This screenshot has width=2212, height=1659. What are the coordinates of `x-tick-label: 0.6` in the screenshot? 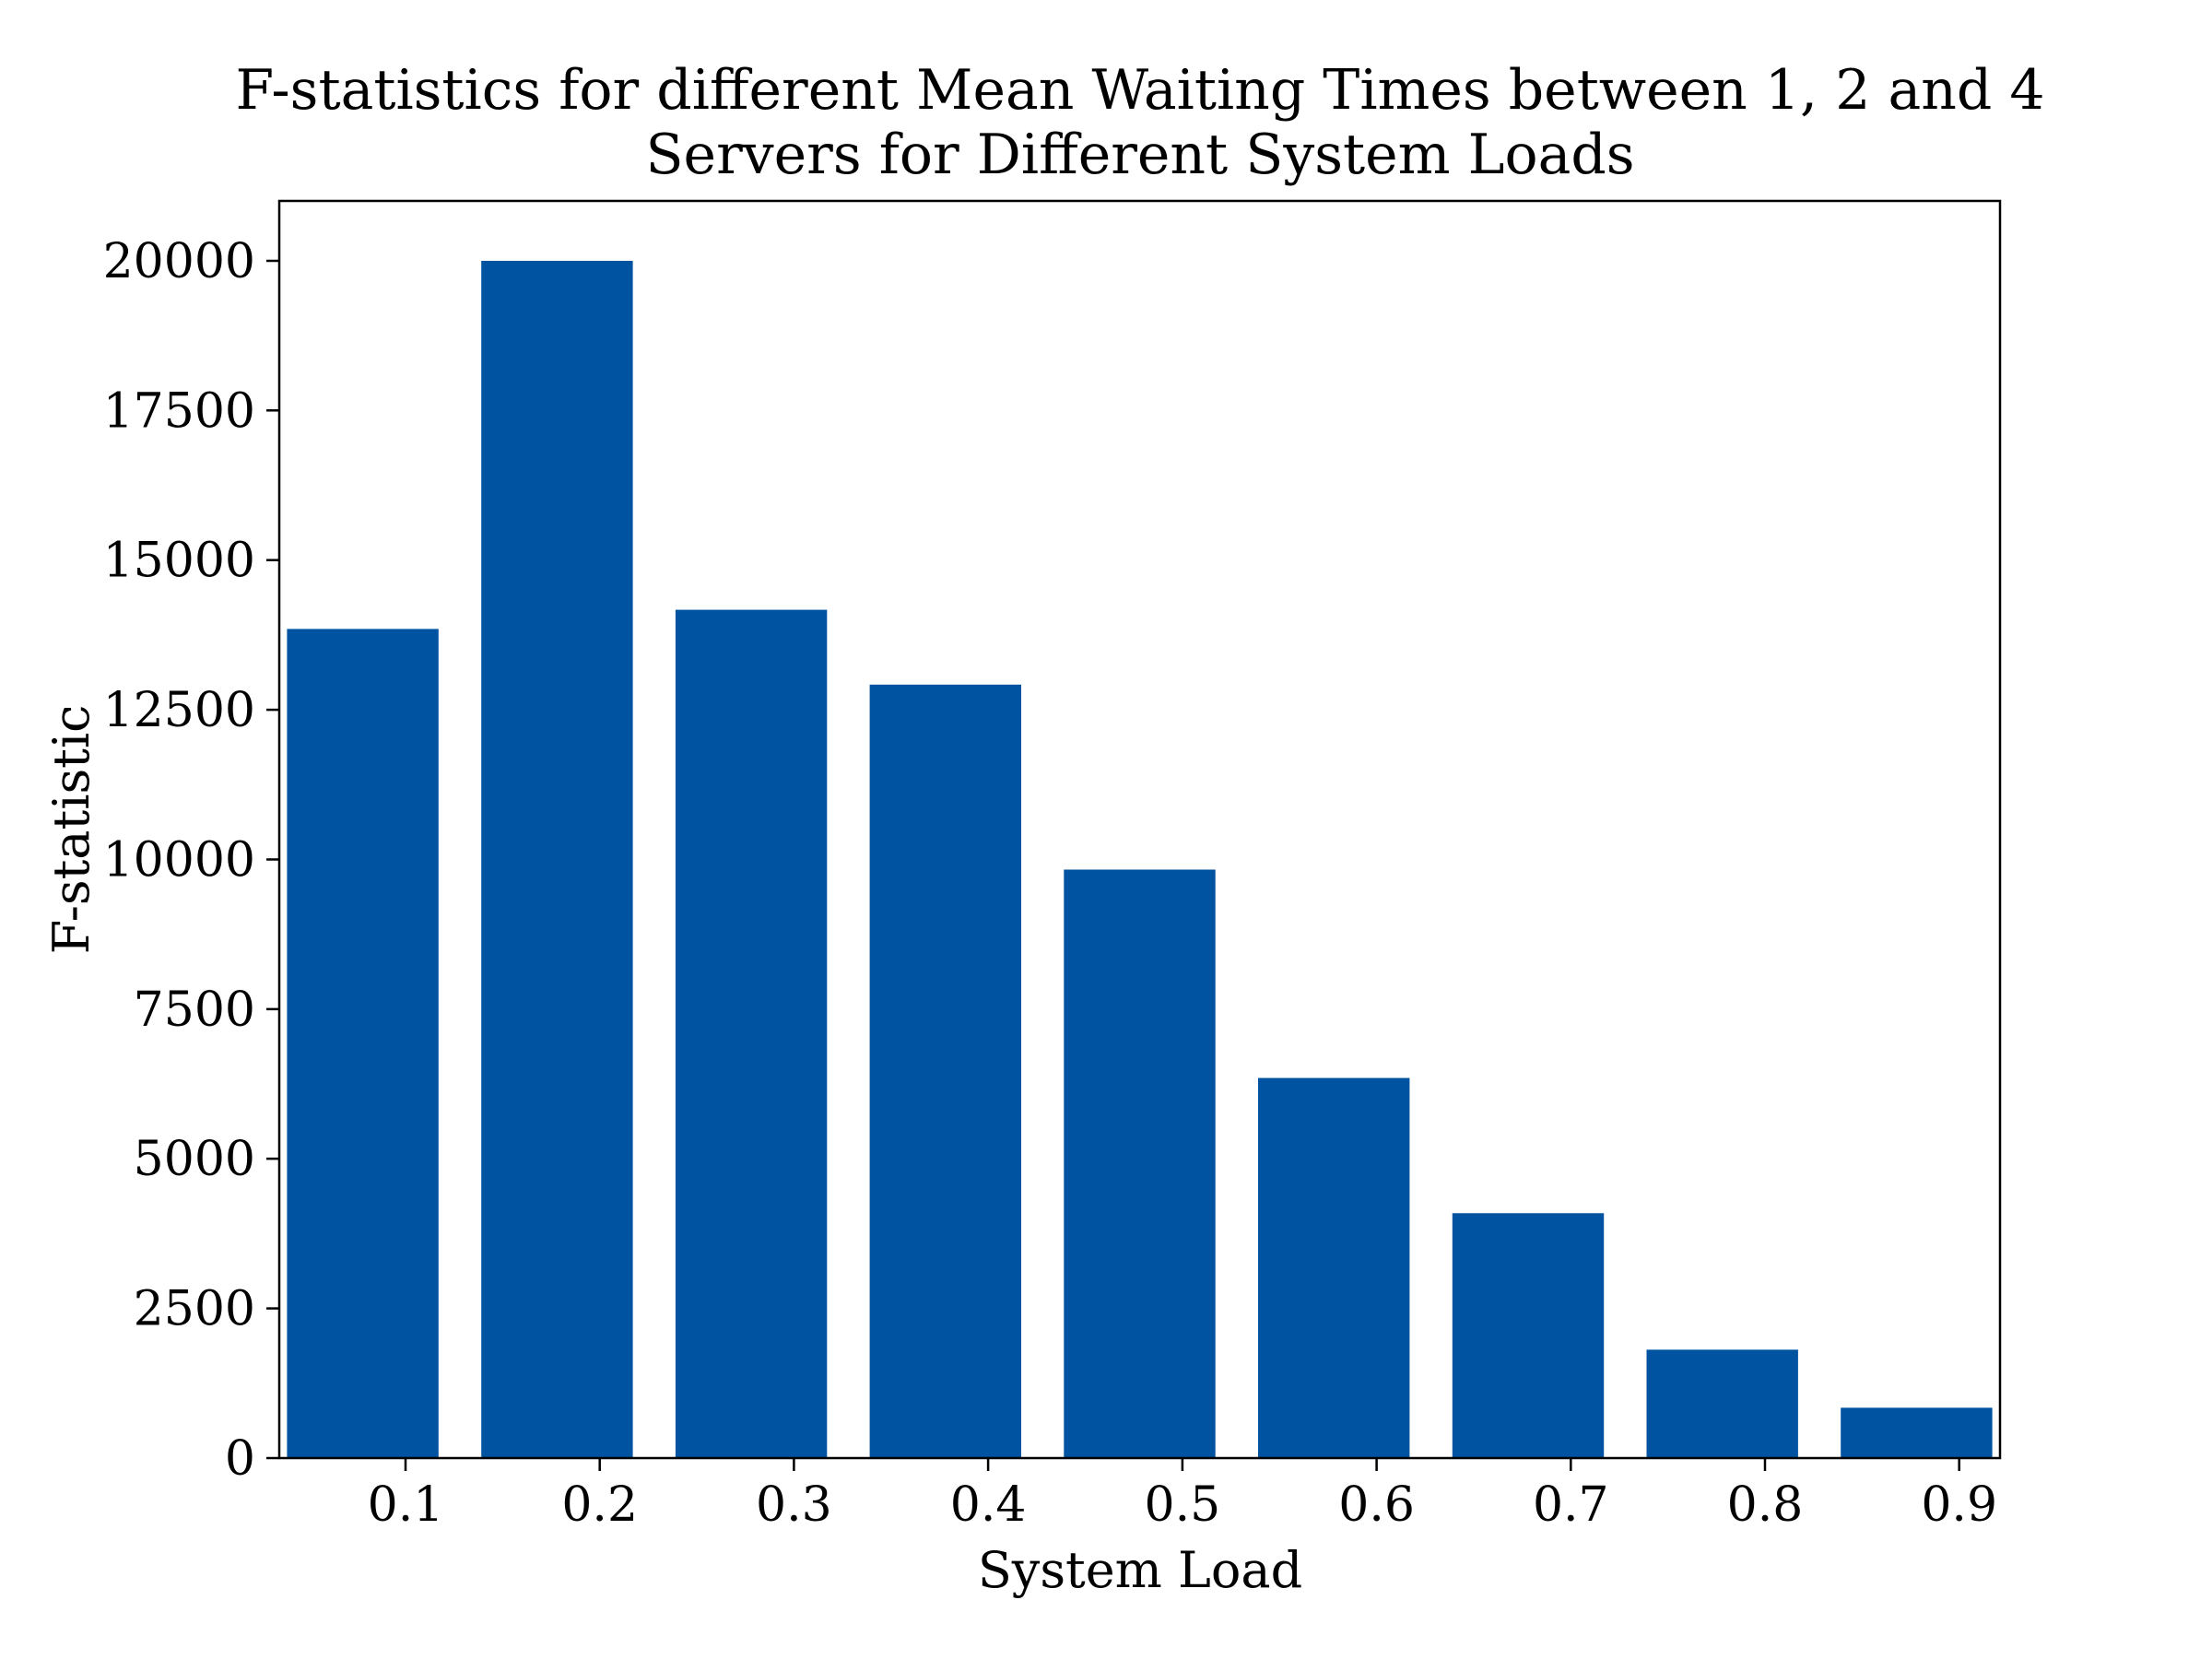 It's located at (1376, 1505).